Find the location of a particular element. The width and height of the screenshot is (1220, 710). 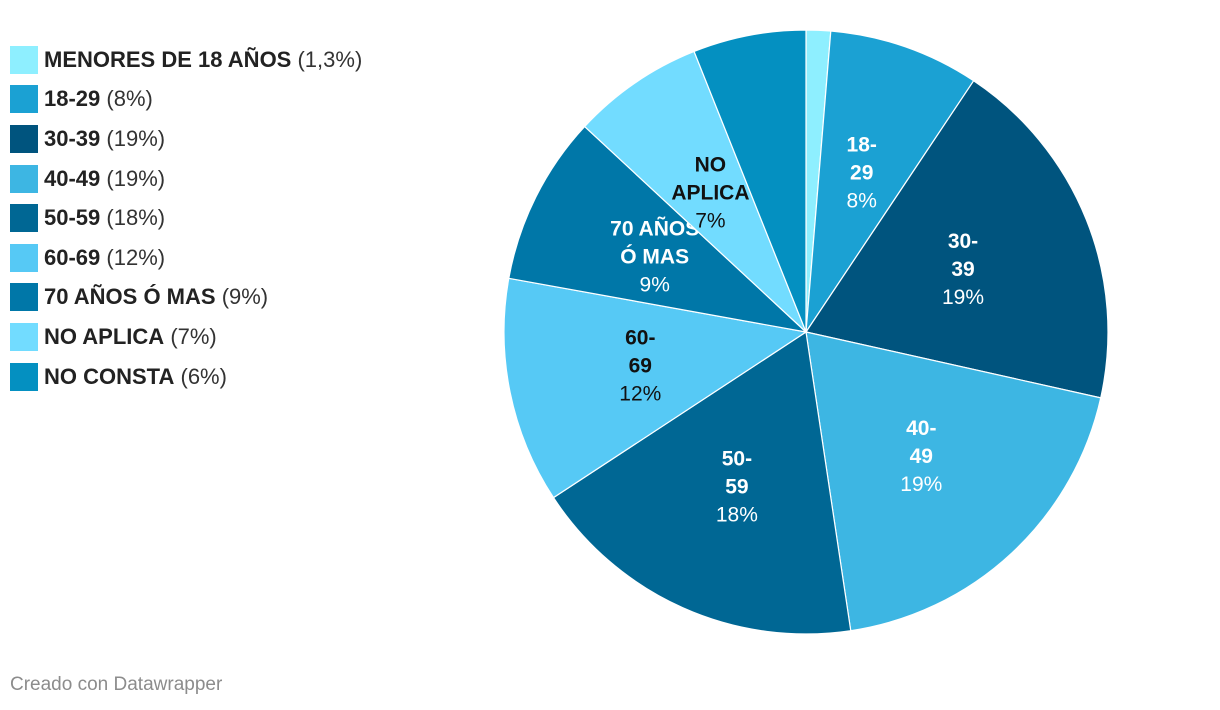

slice-label-name: 60- is located at coordinates (640, 338).